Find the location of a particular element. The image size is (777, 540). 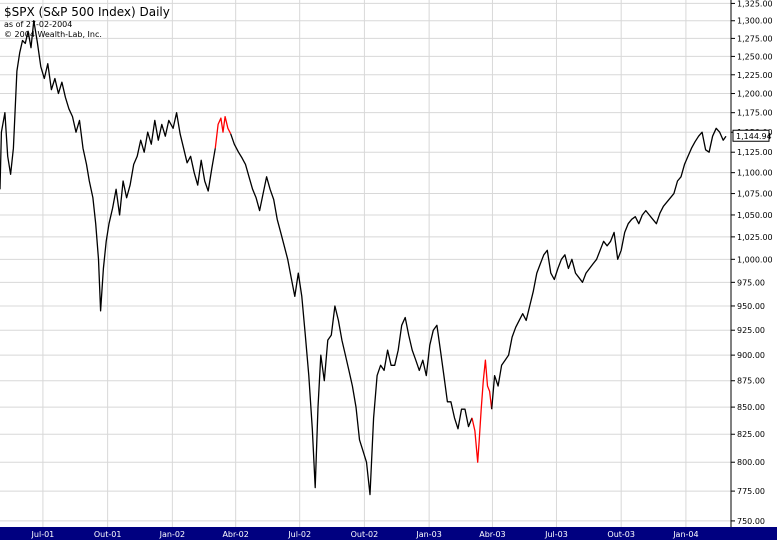

x-tick-label: Jul-01 is located at coordinates (43, 534).